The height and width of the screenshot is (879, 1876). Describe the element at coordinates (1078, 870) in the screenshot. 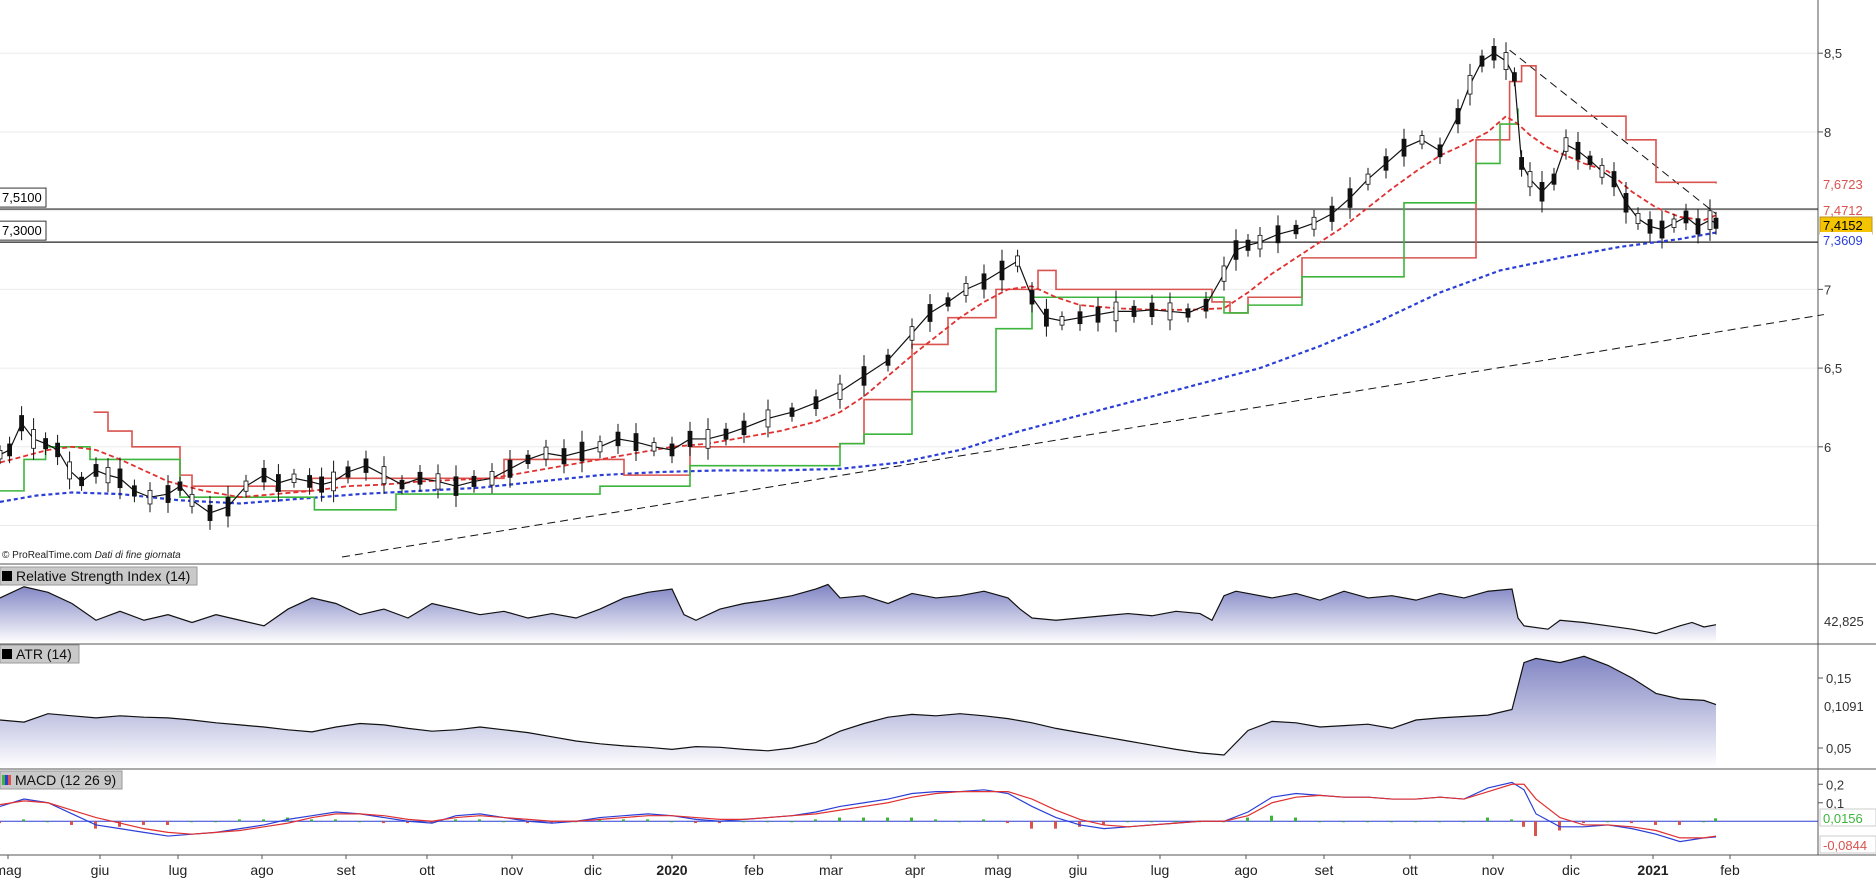

I see `x-axis-label: giu` at that location.